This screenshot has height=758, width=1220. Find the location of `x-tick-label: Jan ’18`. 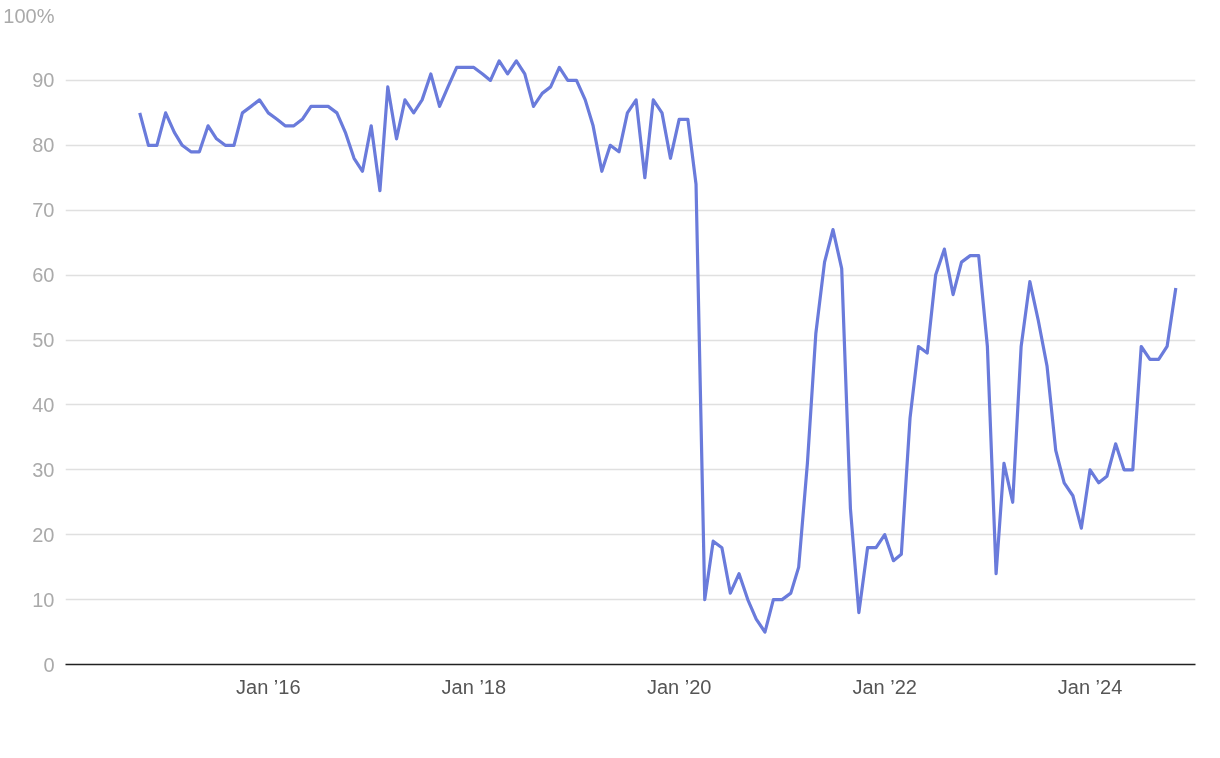

x-tick-label: Jan ’18 is located at coordinates (474, 686).